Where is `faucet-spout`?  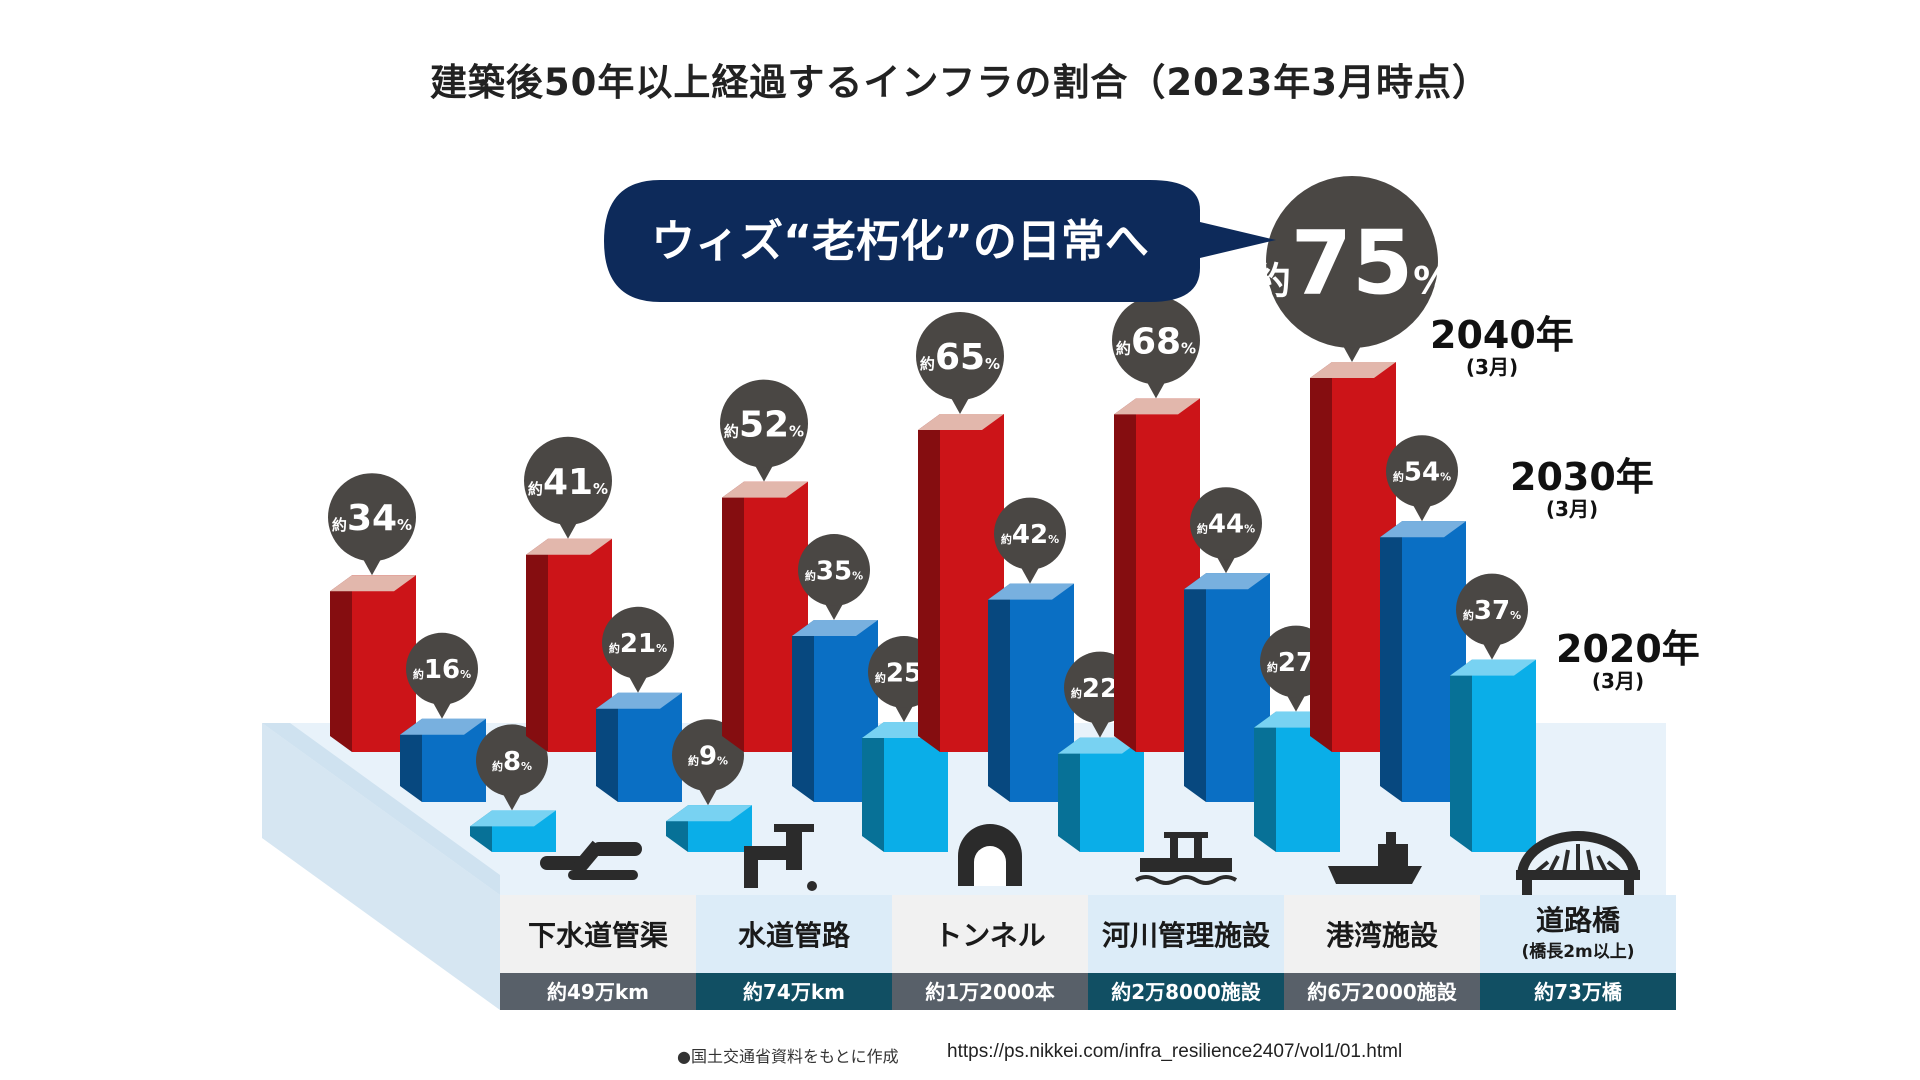 faucet-spout is located at coordinates (751, 873).